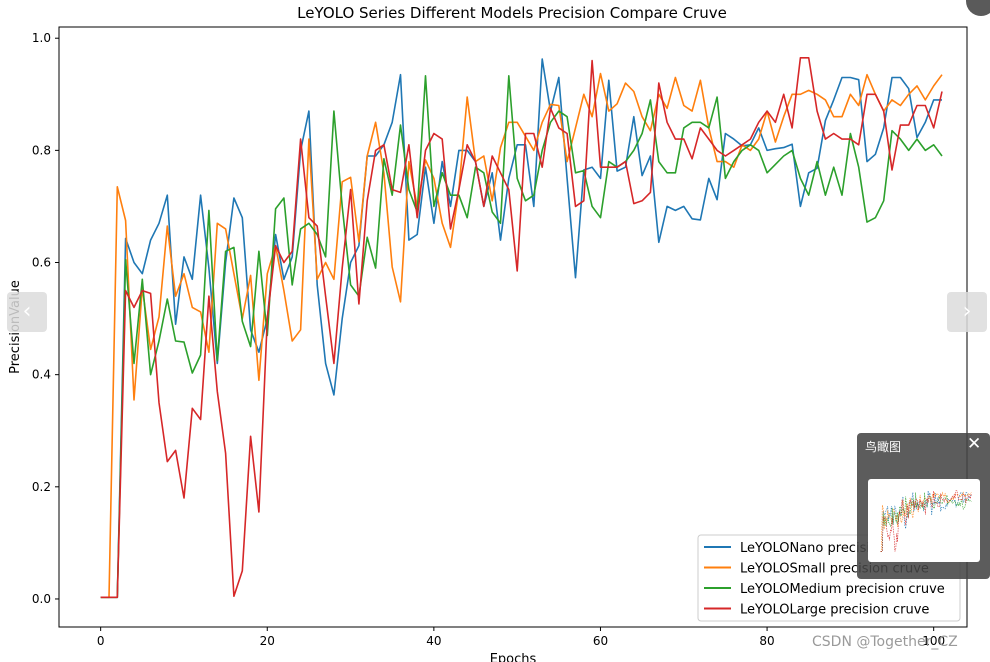 Image resolution: width=990 pixels, height=662 pixels. Describe the element at coordinates (974, 444) in the screenshot. I see `close-icon: ✕` at that location.